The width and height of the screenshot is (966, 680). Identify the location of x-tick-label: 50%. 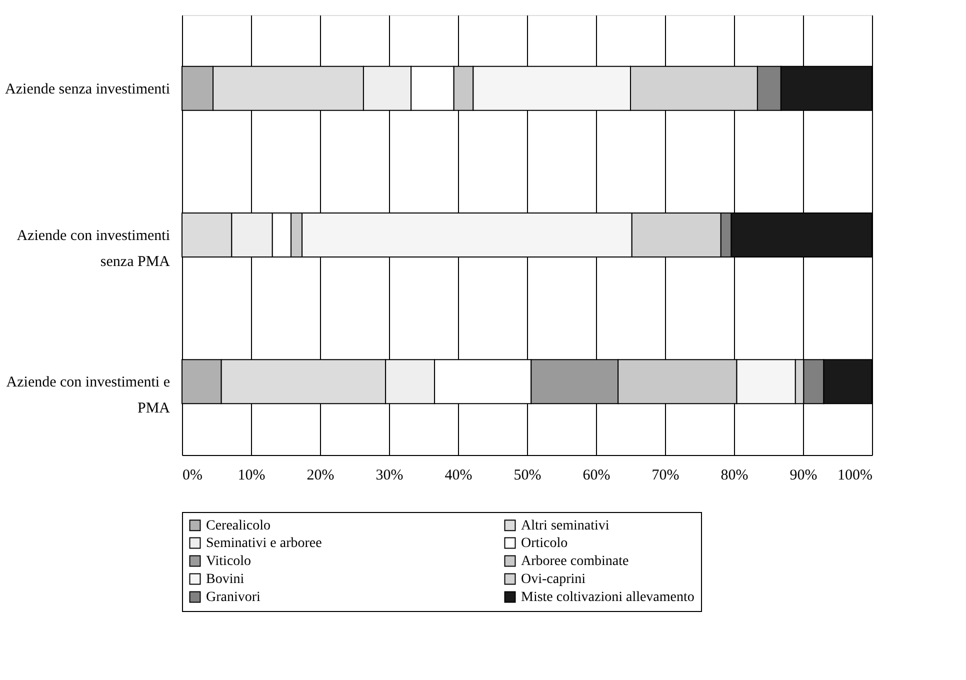
(528, 476).